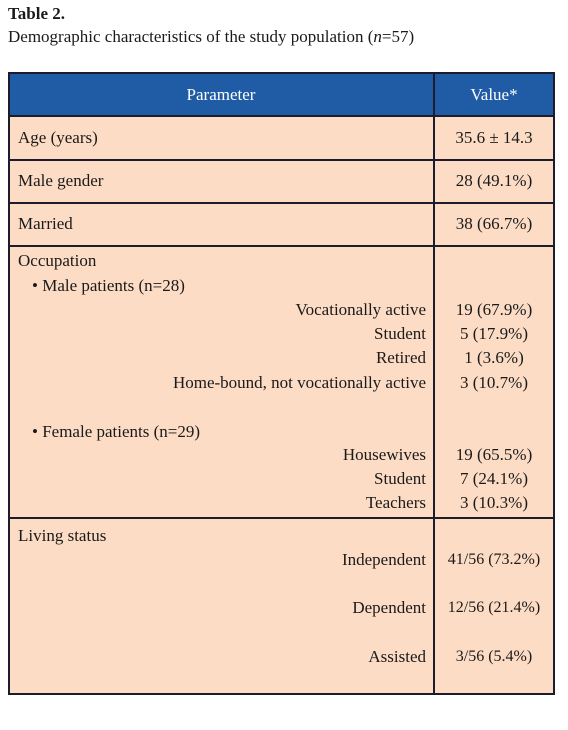 This screenshot has height=730, width=568. Describe the element at coordinates (400, 357) in the screenshot. I see `item-label: Retired` at that location.